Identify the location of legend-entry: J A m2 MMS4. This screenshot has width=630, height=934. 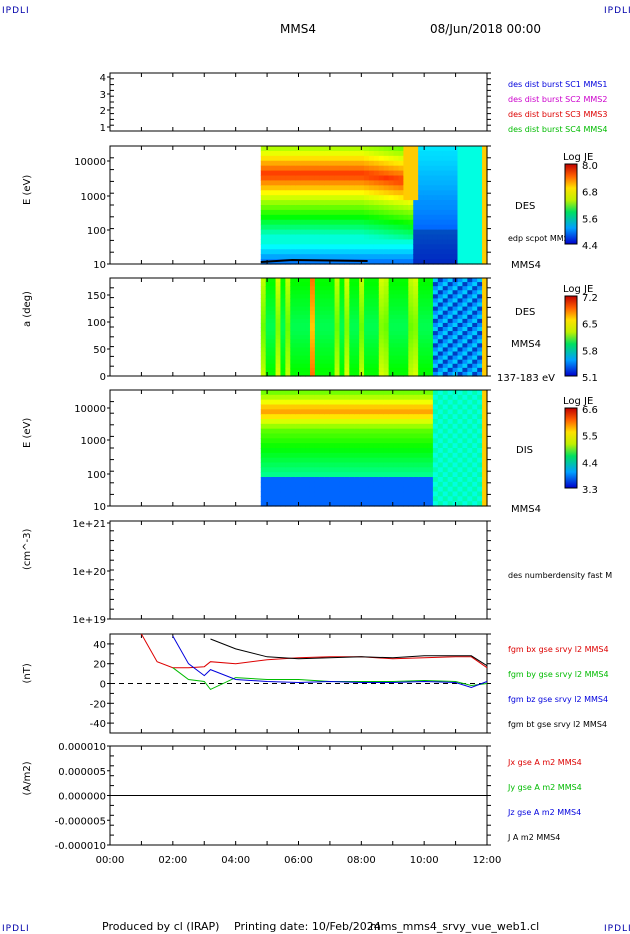
(533, 837).